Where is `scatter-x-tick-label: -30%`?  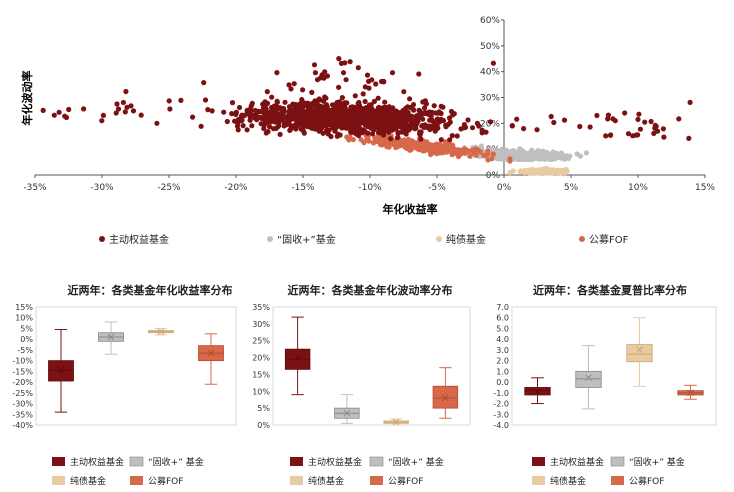 scatter-x-tick-label: -30% is located at coordinates (102, 188).